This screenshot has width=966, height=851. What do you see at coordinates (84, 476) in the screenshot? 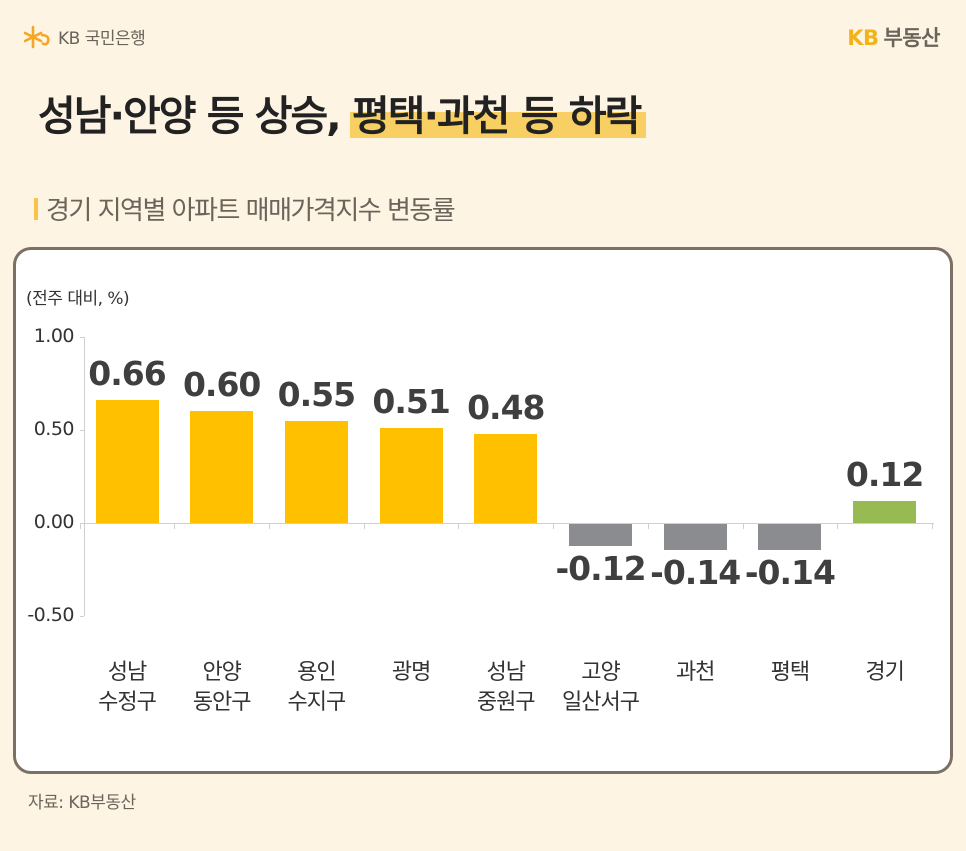
I see `y-axis-line` at bounding box center [84, 476].